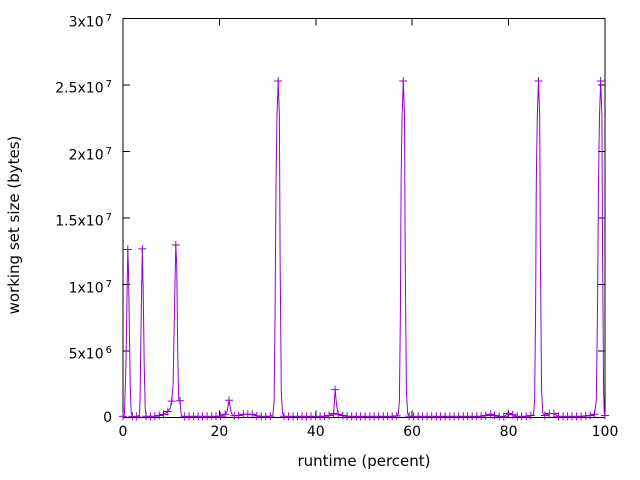  I want to click on x-tick-label: 80, so click(508, 432).